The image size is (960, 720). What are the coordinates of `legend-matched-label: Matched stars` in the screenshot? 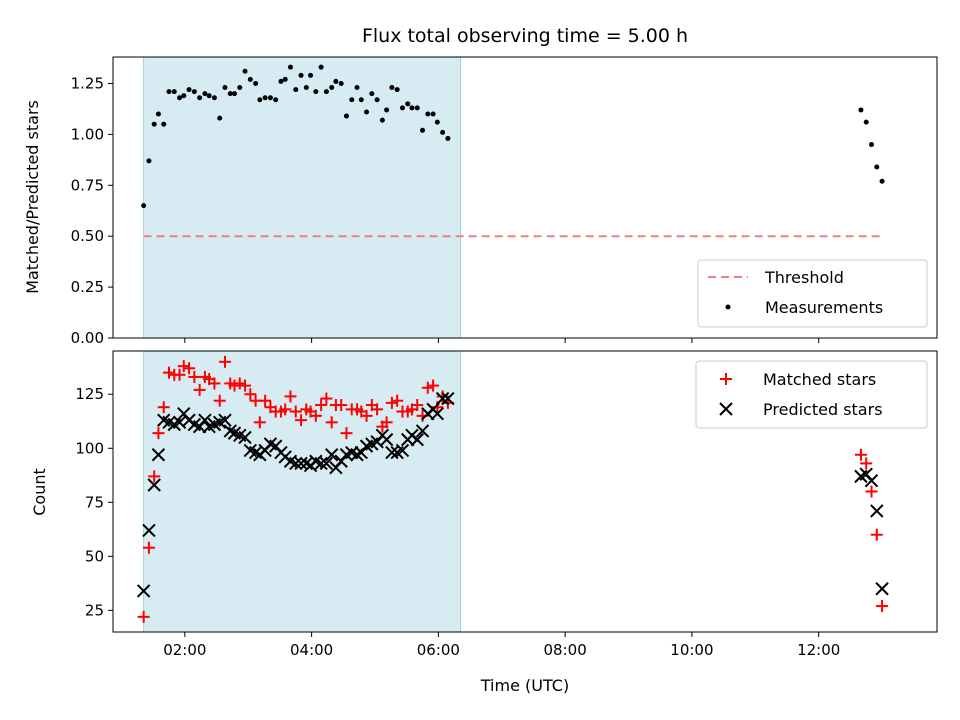 It's located at (819, 379).